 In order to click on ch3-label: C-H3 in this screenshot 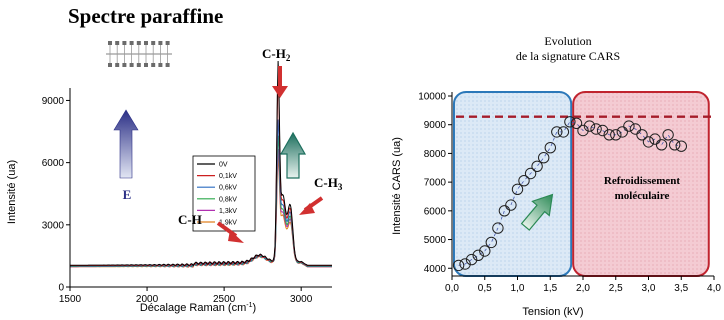, I will do `click(328, 183)`.